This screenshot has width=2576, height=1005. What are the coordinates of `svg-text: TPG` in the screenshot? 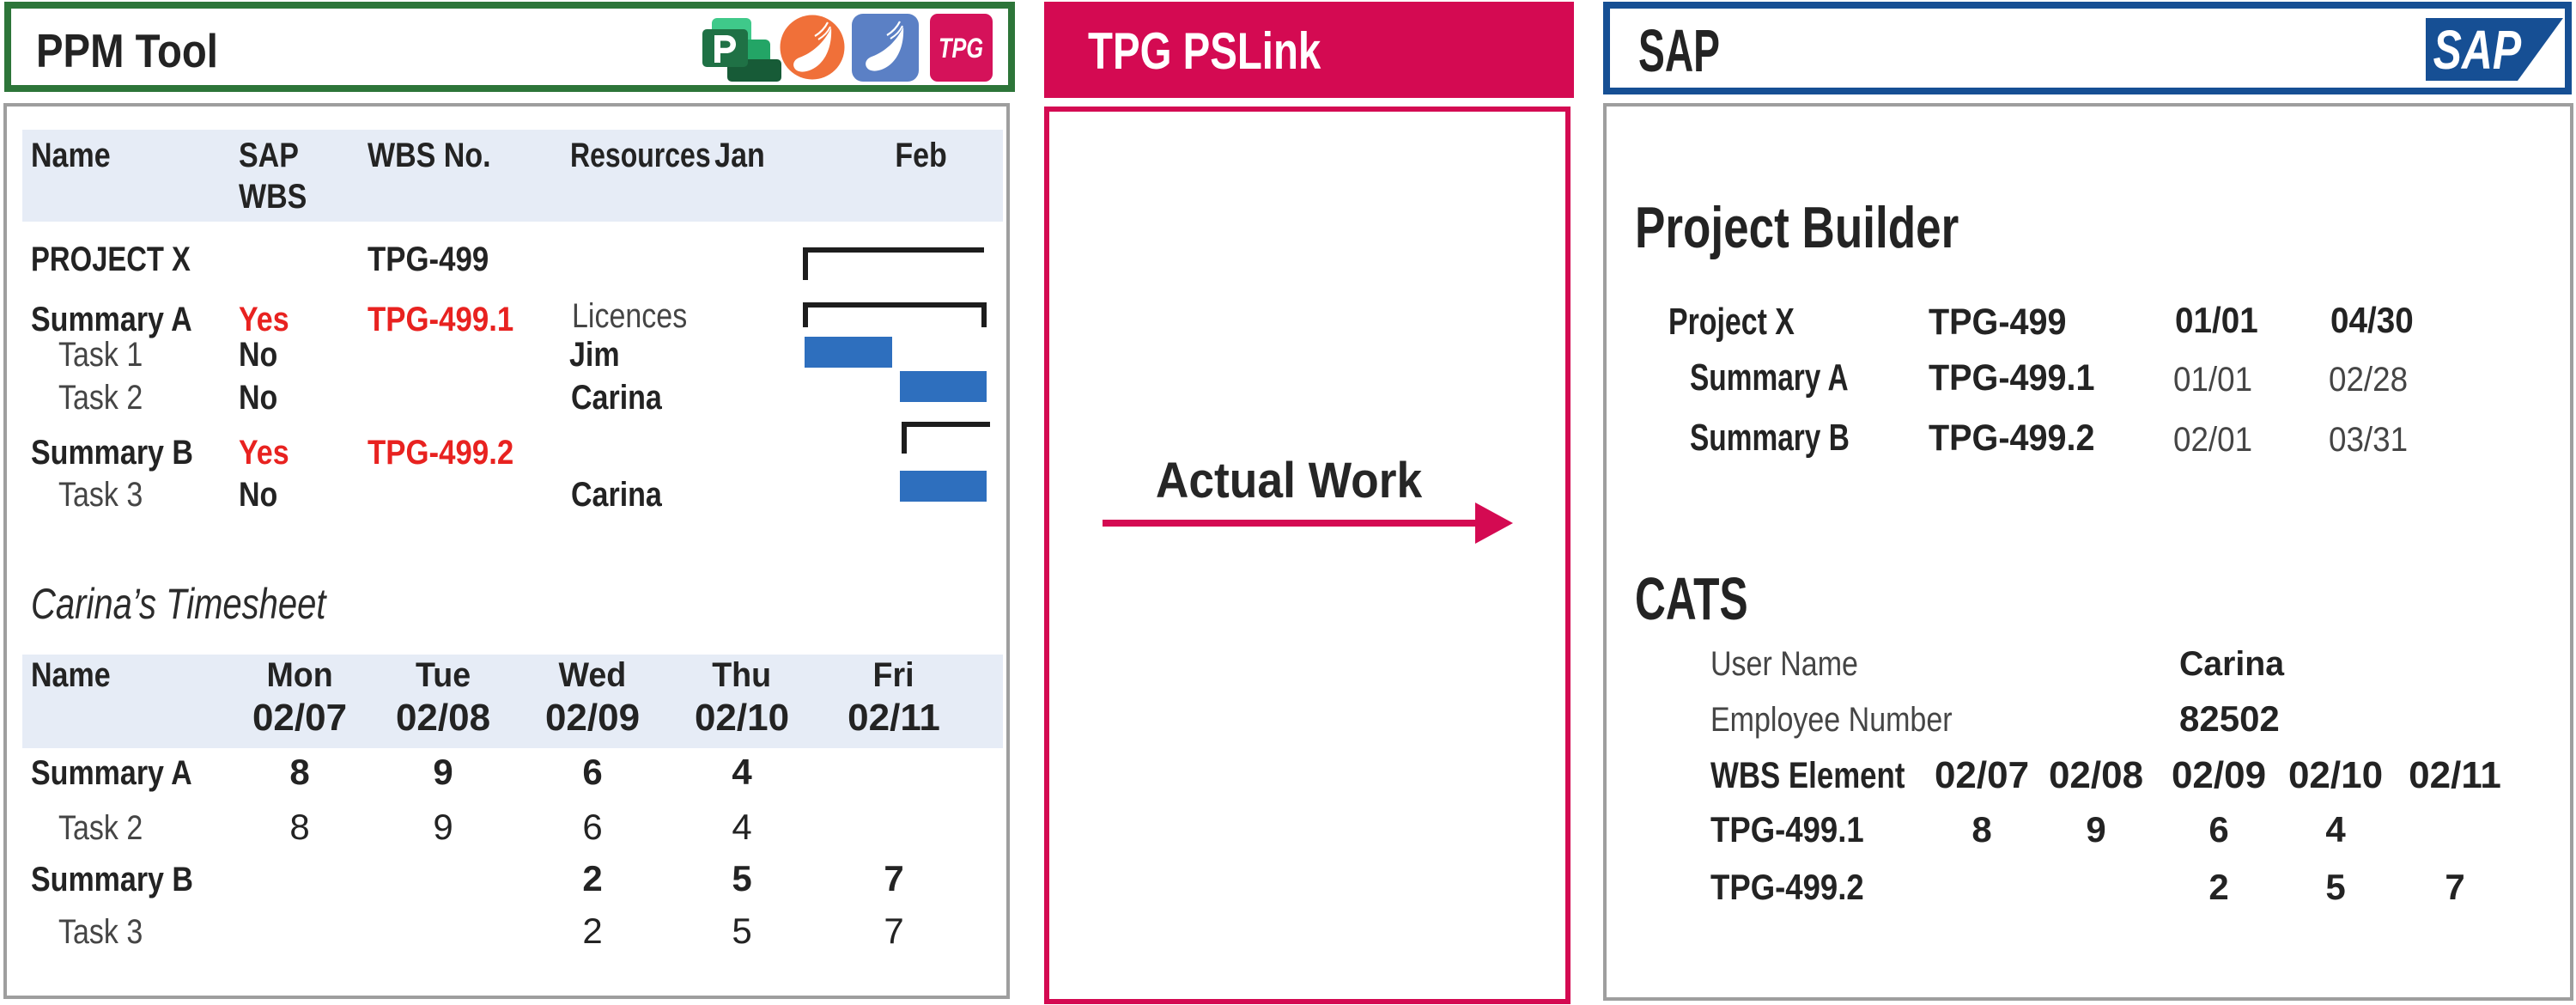 It's located at (961, 48).